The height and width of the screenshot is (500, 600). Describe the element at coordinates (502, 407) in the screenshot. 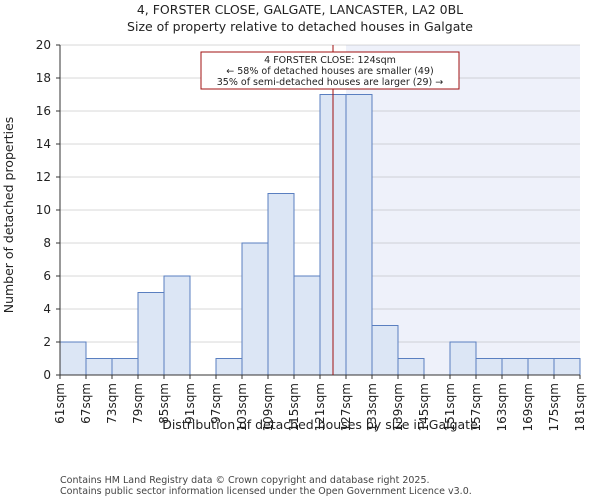

I see `x-tick-label: 163sqm` at that location.